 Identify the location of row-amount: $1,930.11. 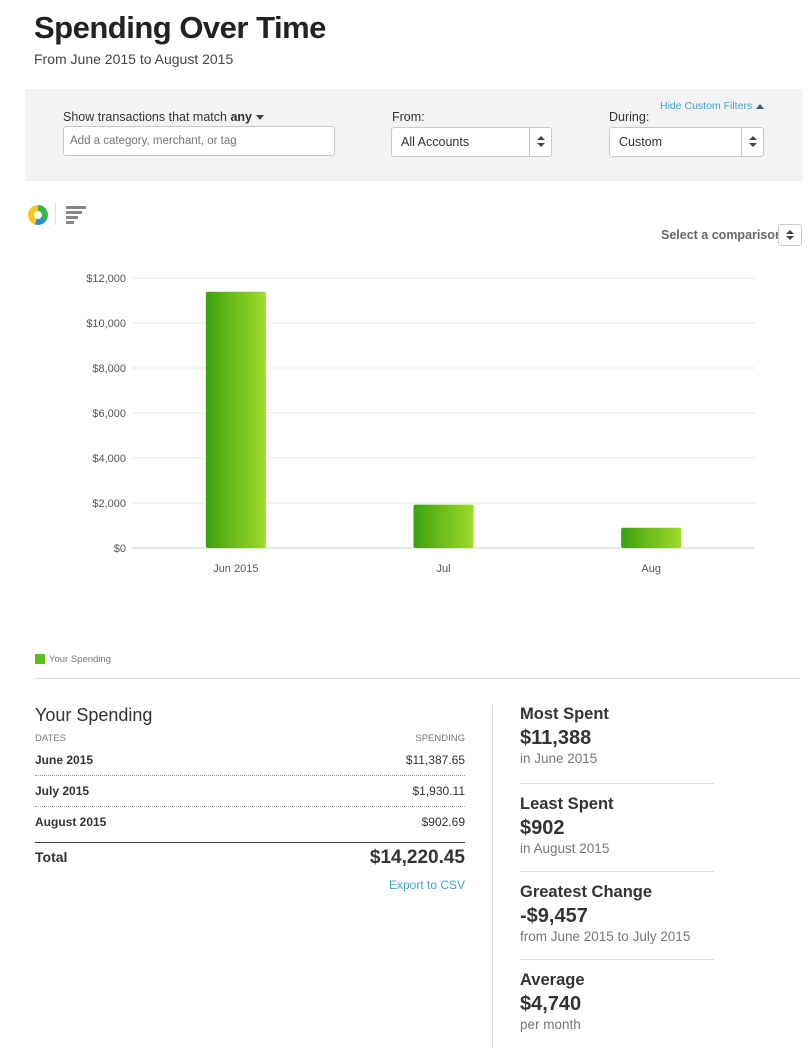
(439, 791).